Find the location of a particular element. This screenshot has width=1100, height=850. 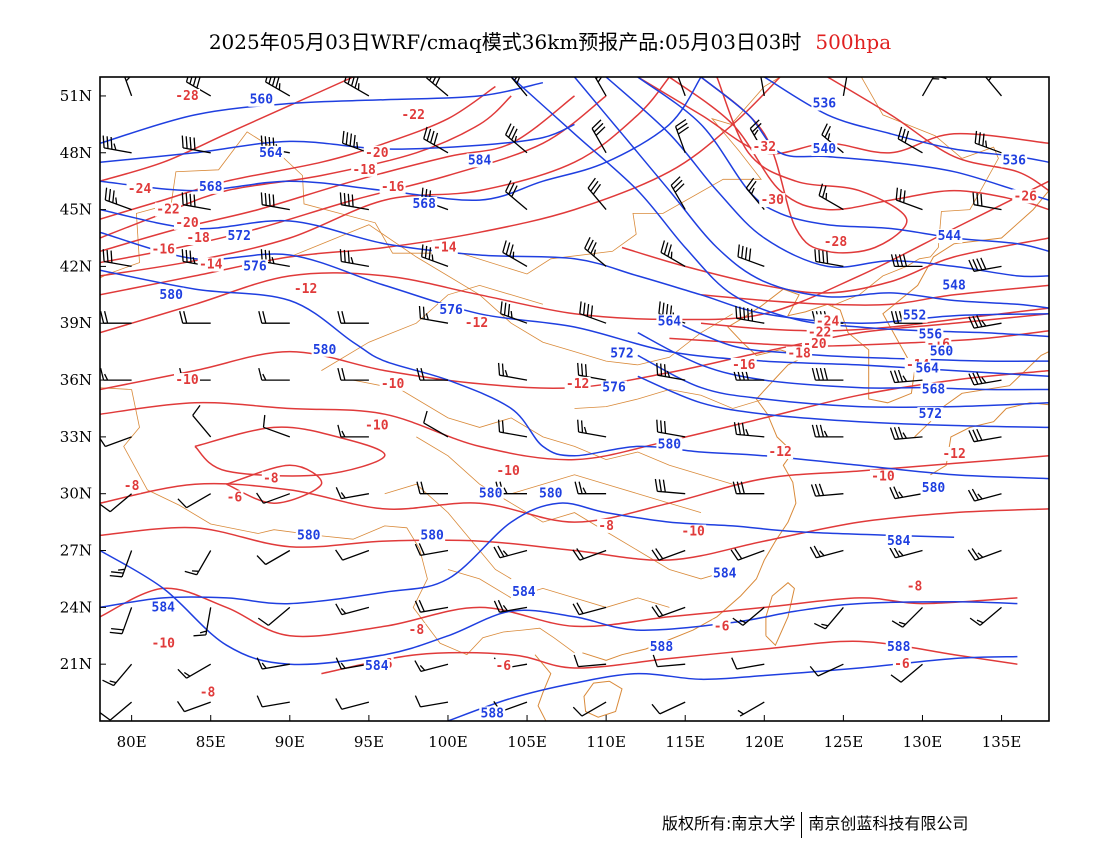

copyright-text: 版权所有:南京大学 is located at coordinates (729, 823).